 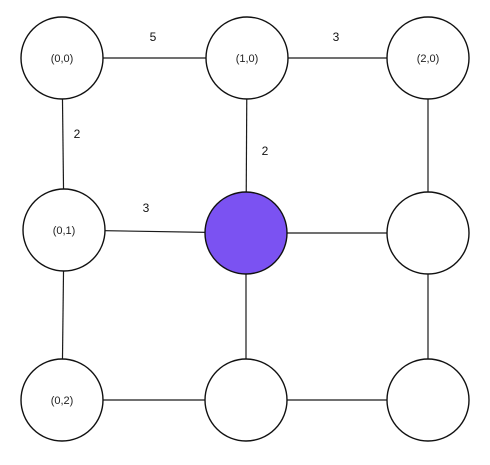 I want to click on node-n00: (0,0), so click(x=62, y=58).